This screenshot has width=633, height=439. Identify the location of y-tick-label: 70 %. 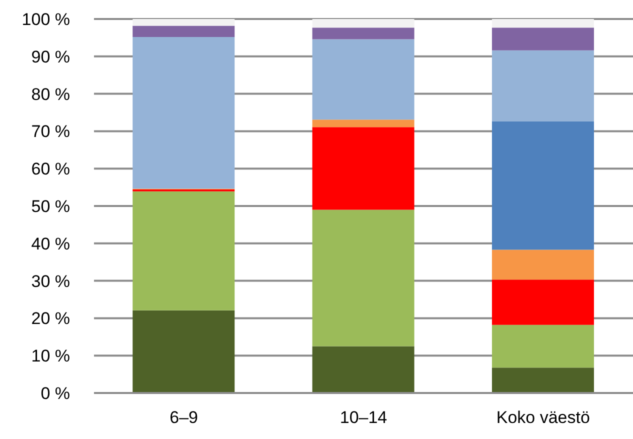
(50, 132).